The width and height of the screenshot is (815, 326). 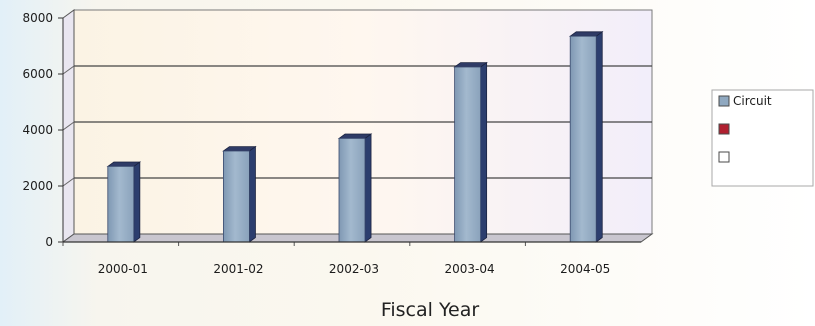 I want to click on x-tick-label: 2004-05, so click(x=585, y=269).